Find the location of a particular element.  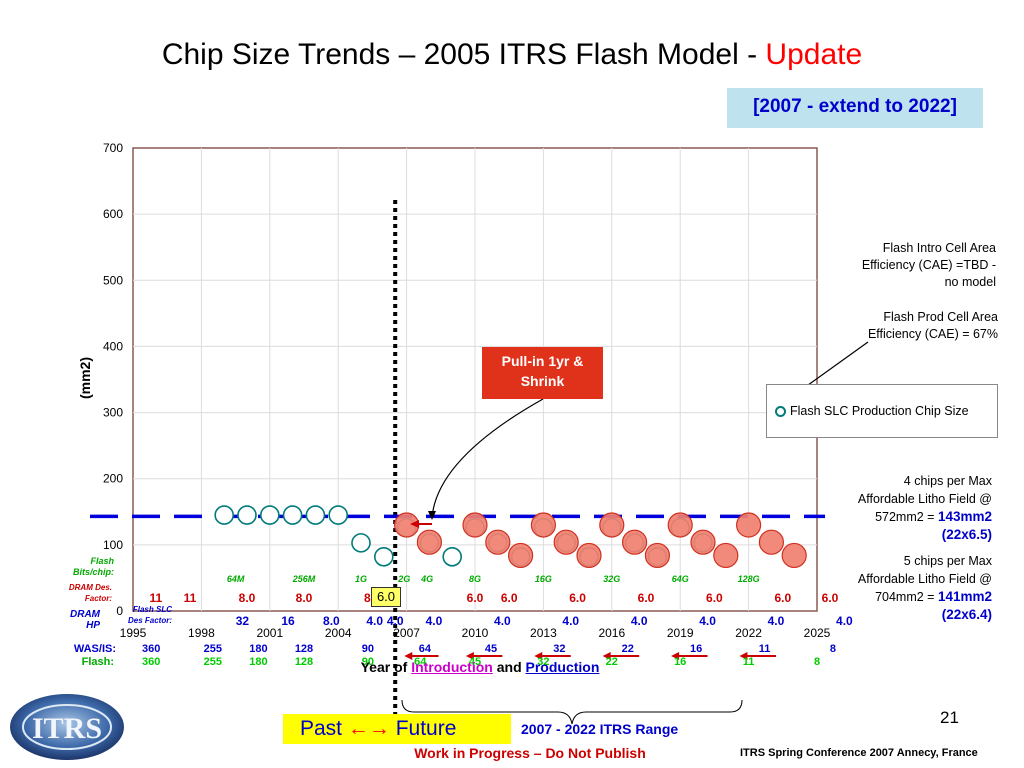

flash-slc-cell: 32 is located at coordinates (243, 621).